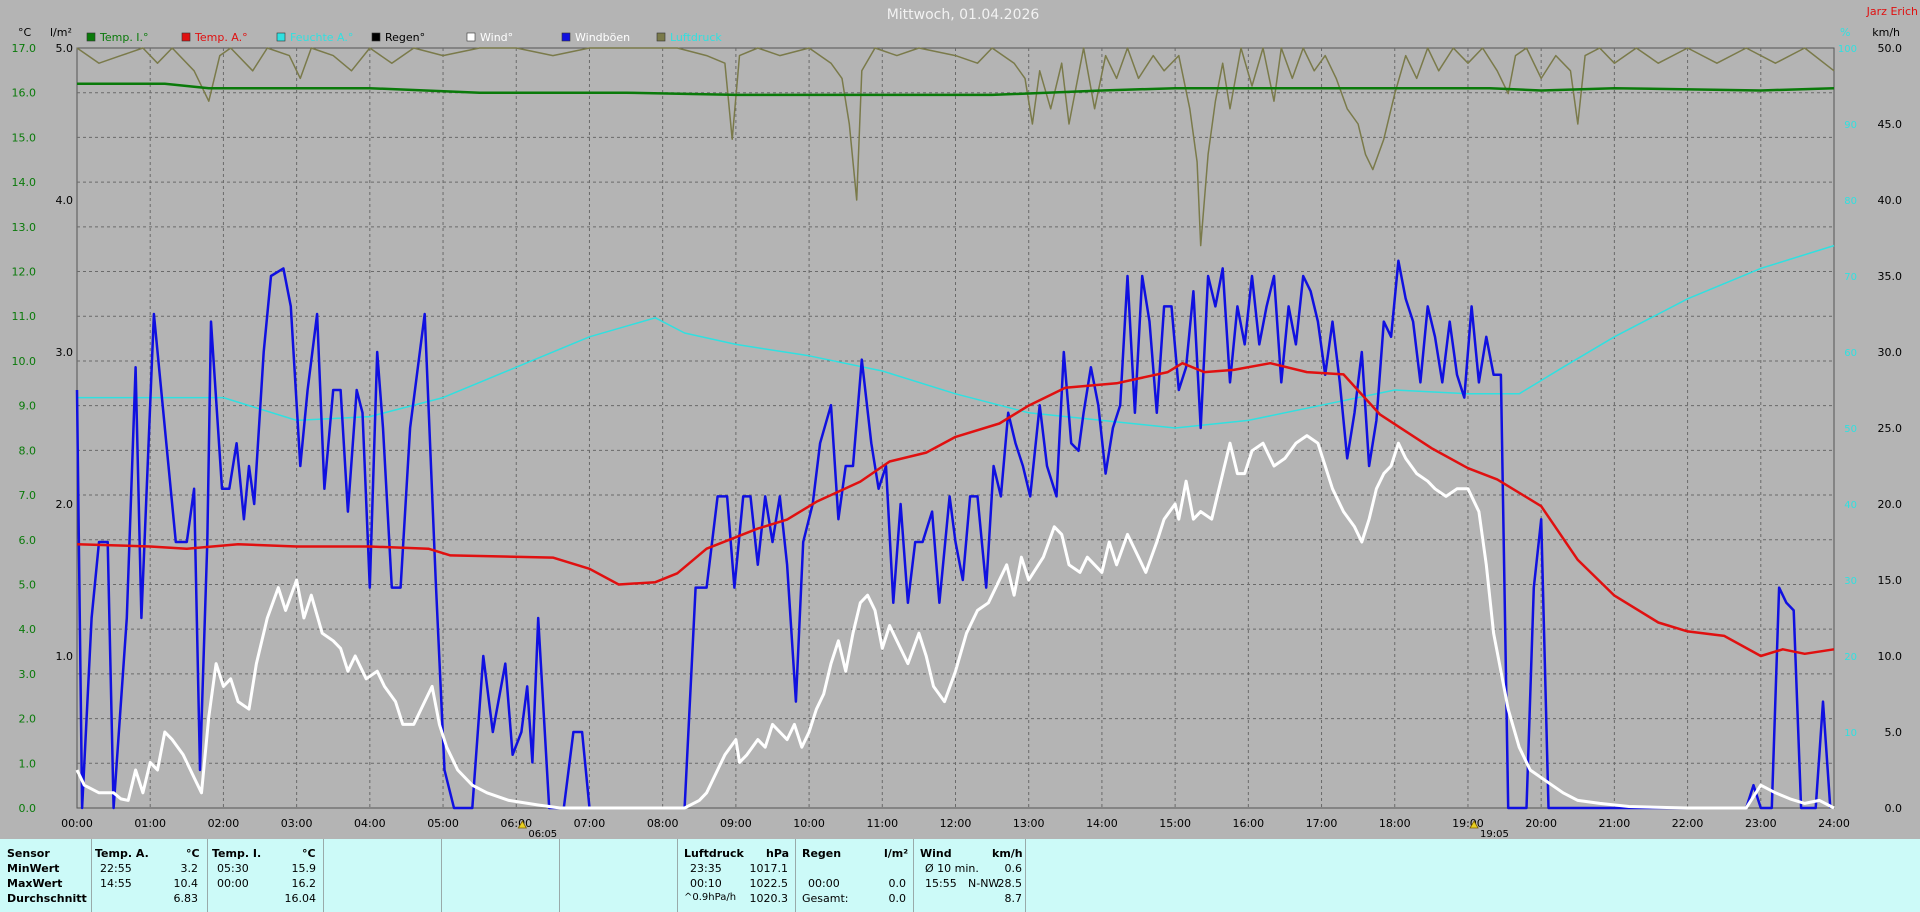 The height and width of the screenshot is (912, 1920). Describe the element at coordinates (321, 37) in the screenshot. I see `legend-label: Feuchte A.°` at that location.